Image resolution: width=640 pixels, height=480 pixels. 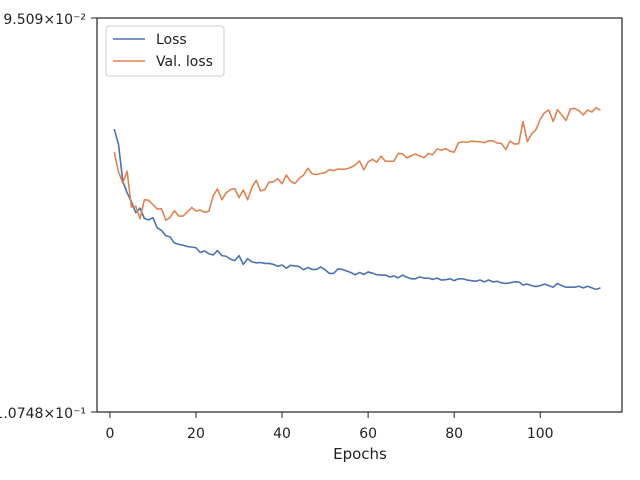 What do you see at coordinates (540, 434) in the screenshot?
I see `x-tick-label-100: 100` at bounding box center [540, 434].